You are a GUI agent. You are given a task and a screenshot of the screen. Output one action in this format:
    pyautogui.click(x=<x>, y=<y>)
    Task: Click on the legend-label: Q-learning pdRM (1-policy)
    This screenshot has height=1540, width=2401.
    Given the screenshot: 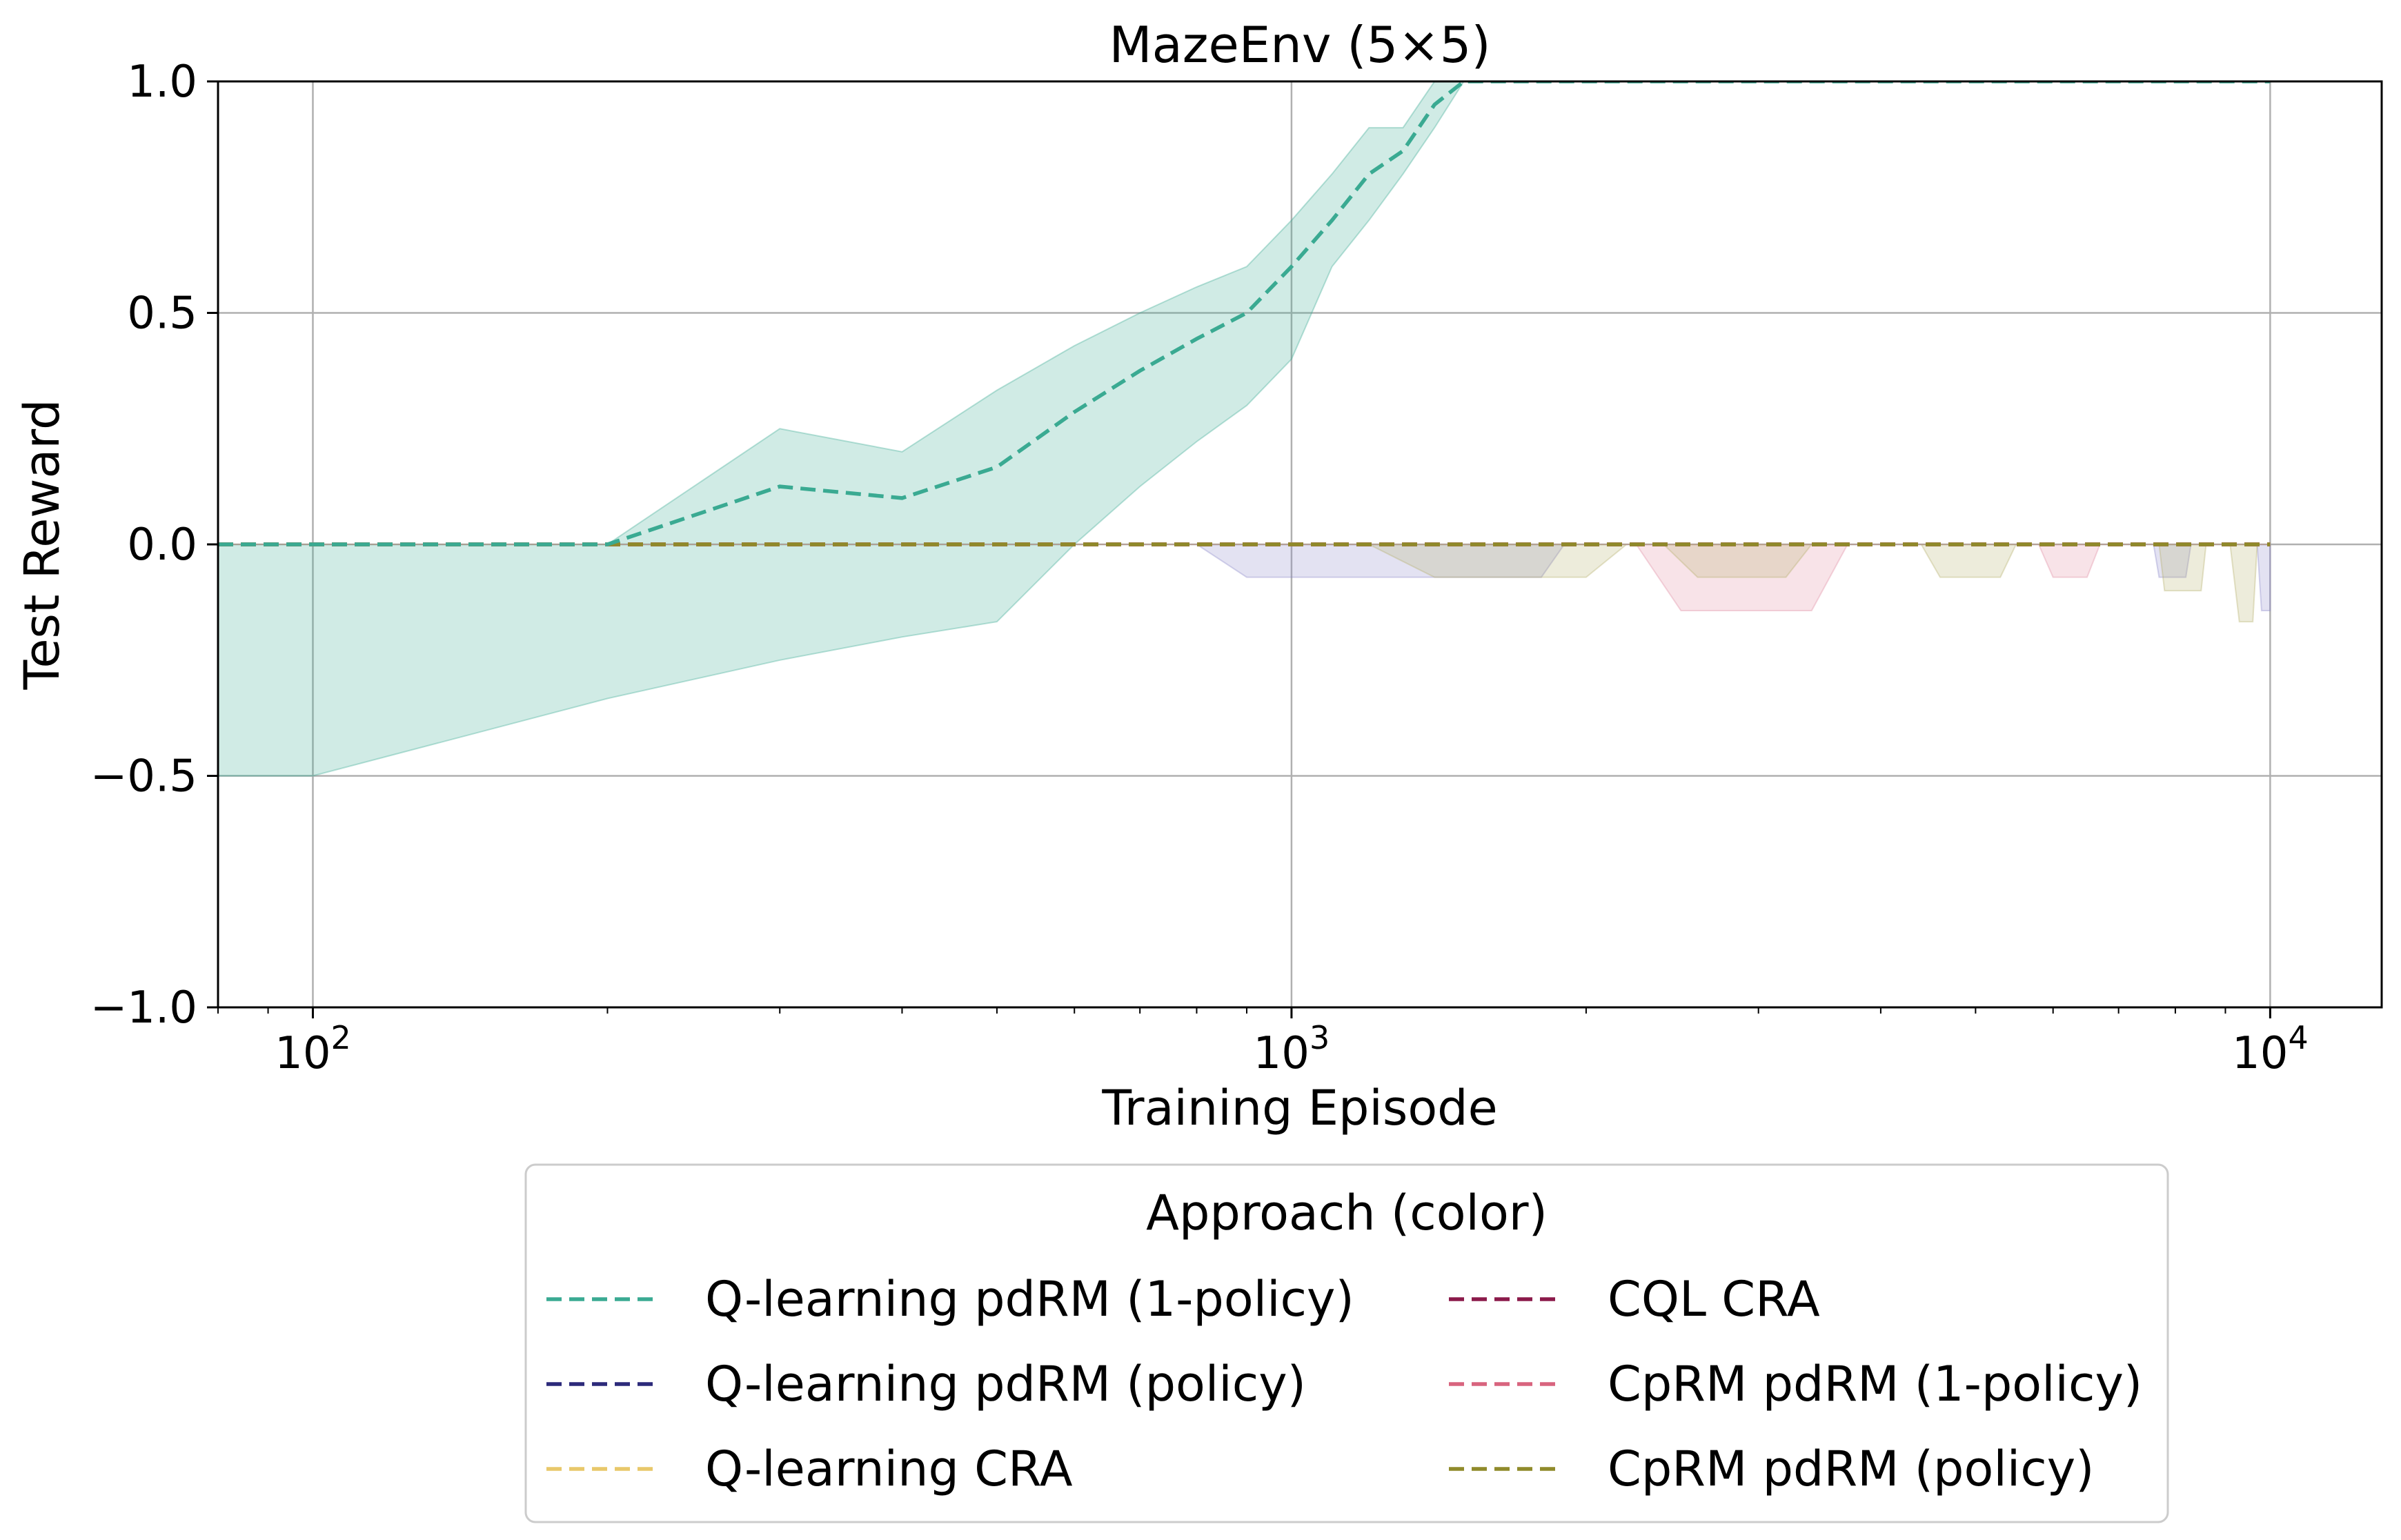 What is the action you would take?
    pyautogui.click(x=1030, y=1299)
    